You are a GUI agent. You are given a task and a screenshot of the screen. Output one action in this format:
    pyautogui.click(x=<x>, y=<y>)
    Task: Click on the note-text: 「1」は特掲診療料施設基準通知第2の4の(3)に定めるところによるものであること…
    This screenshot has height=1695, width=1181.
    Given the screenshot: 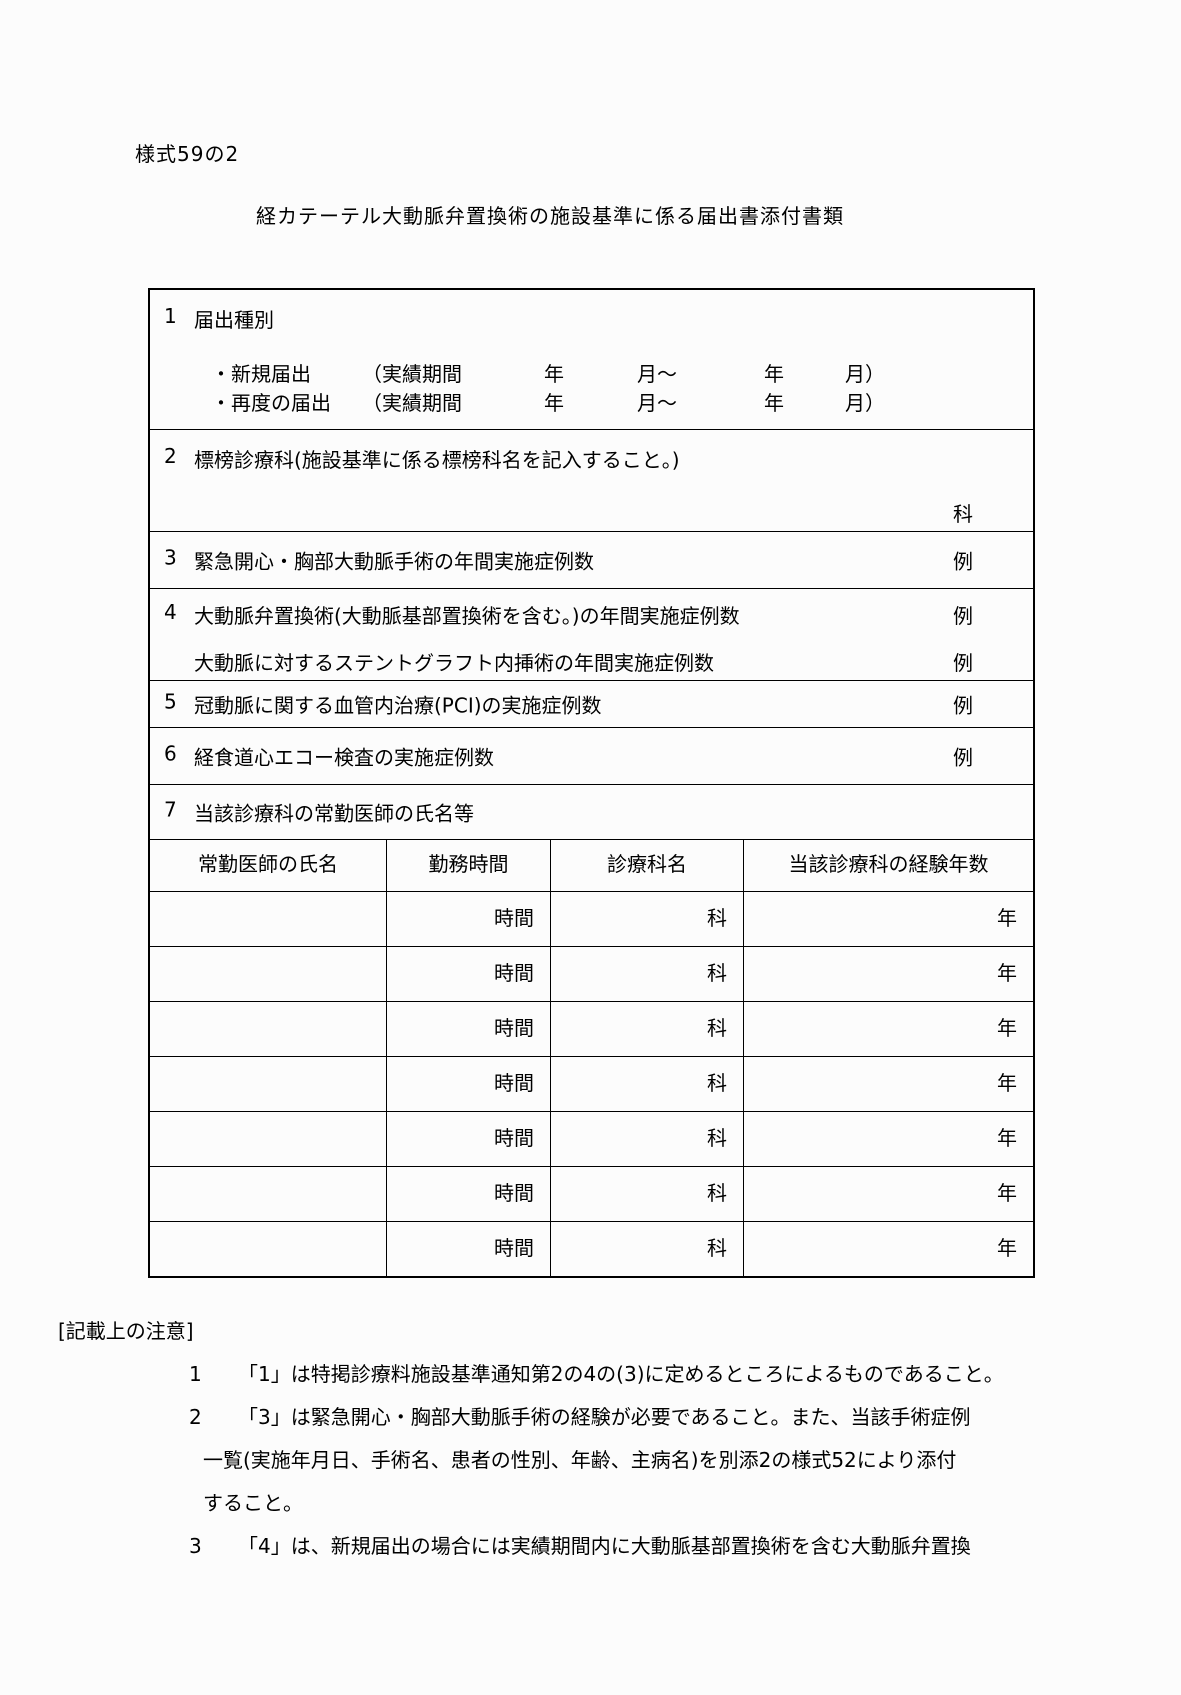 What is the action you would take?
    pyautogui.click(x=621, y=1374)
    